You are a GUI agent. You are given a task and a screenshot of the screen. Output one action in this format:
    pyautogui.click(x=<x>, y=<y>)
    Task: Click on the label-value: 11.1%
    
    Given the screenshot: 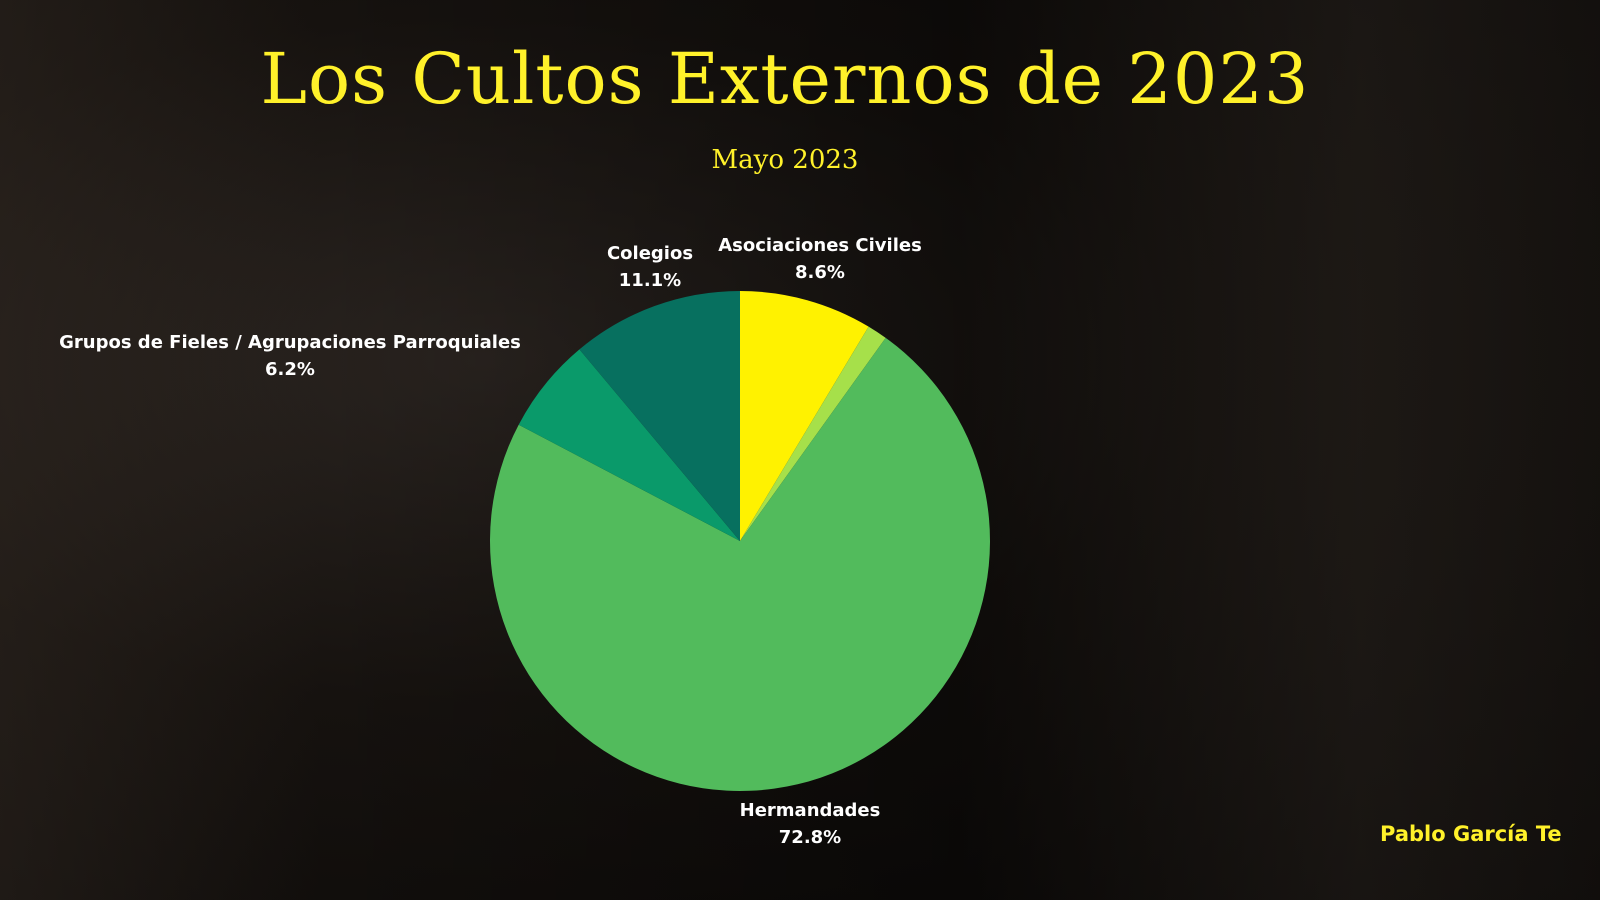 What is the action you would take?
    pyautogui.click(x=650, y=280)
    